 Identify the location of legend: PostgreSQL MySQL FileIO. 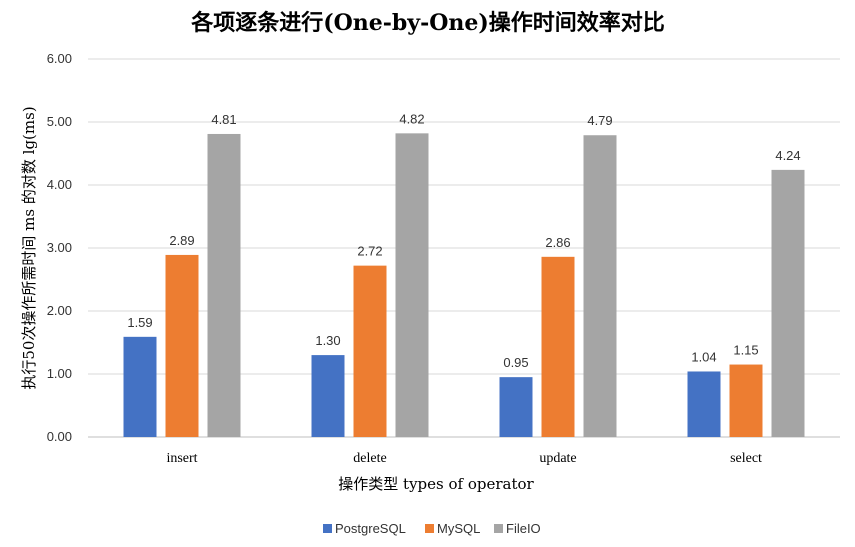
(432, 528).